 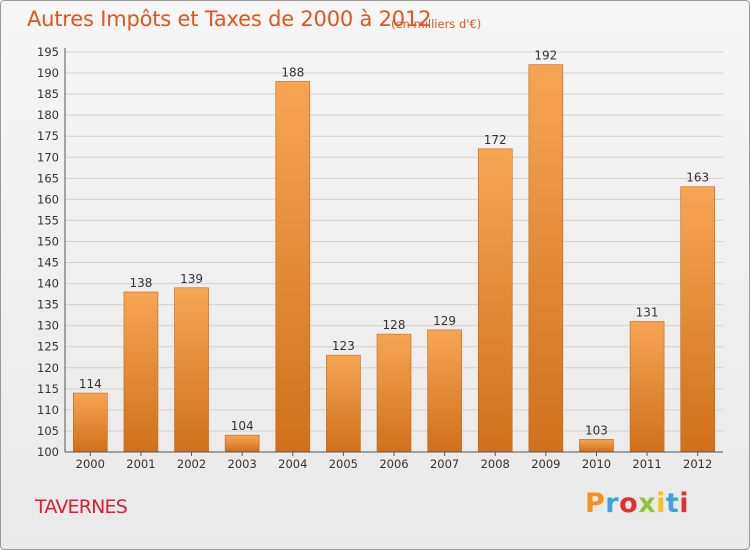 I want to click on y-tick-label: 180, so click(x=48, y=115).